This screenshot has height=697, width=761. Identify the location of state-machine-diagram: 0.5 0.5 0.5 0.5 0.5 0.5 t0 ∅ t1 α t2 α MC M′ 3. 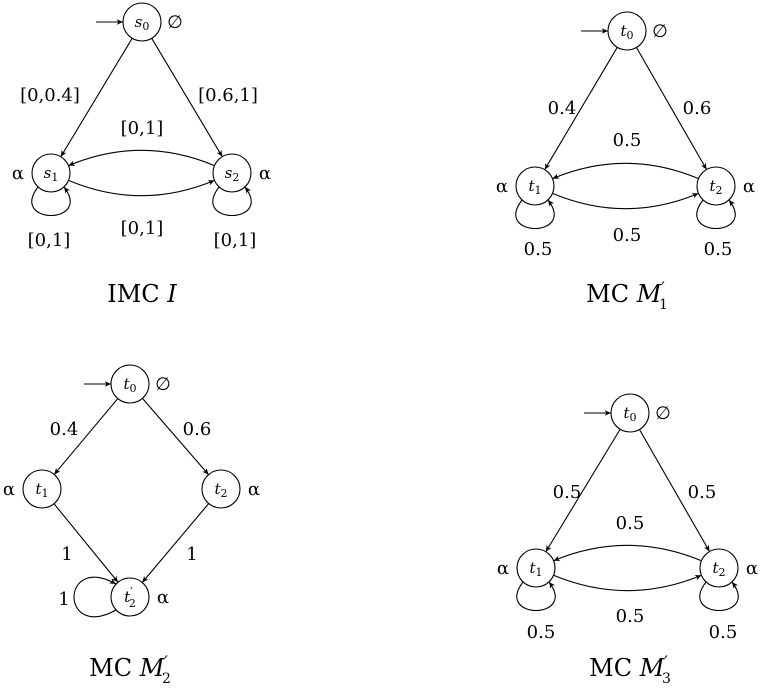
(627, 540).